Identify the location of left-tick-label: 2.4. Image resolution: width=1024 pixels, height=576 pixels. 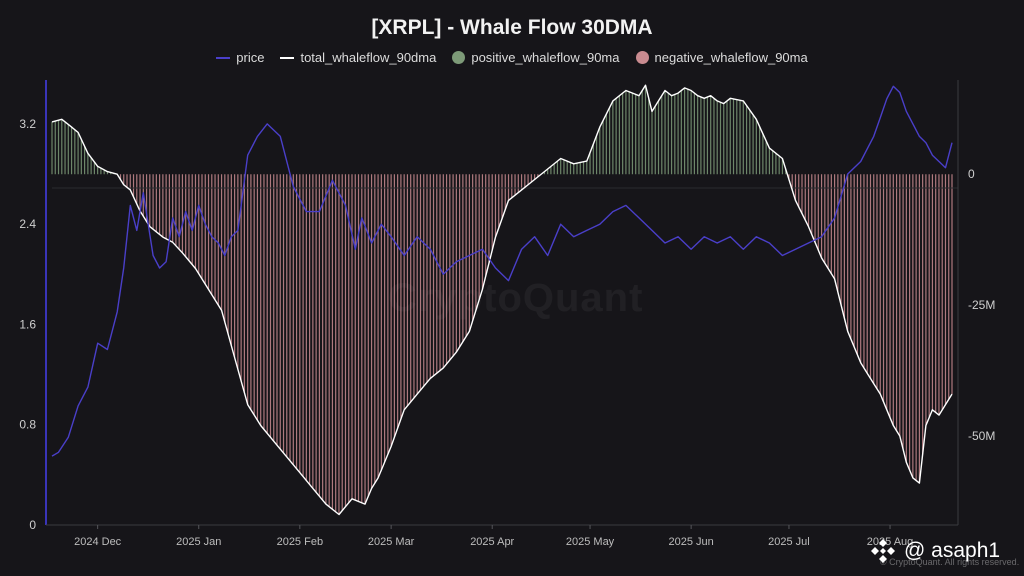
(27, 224).